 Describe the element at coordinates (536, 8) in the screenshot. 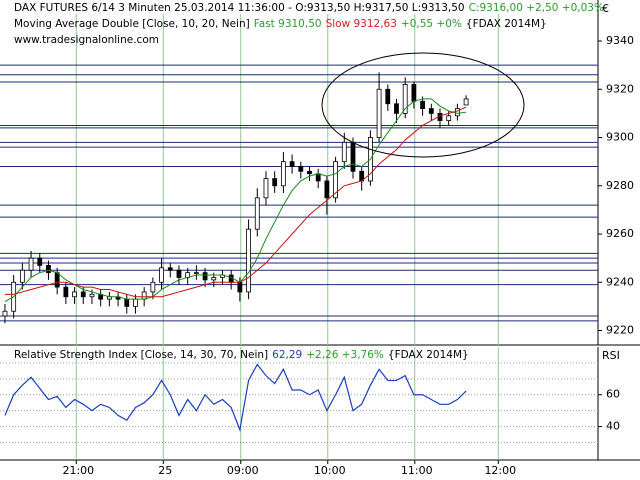

I see `legend-text: C:9316,00 +2,50 +0,03%` at that location.